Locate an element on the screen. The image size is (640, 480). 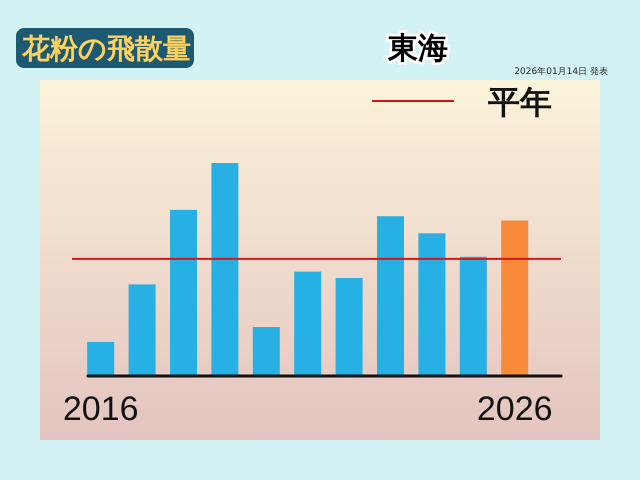
text: 2026年01月14日 発表 is located at coordinates (561, 71).